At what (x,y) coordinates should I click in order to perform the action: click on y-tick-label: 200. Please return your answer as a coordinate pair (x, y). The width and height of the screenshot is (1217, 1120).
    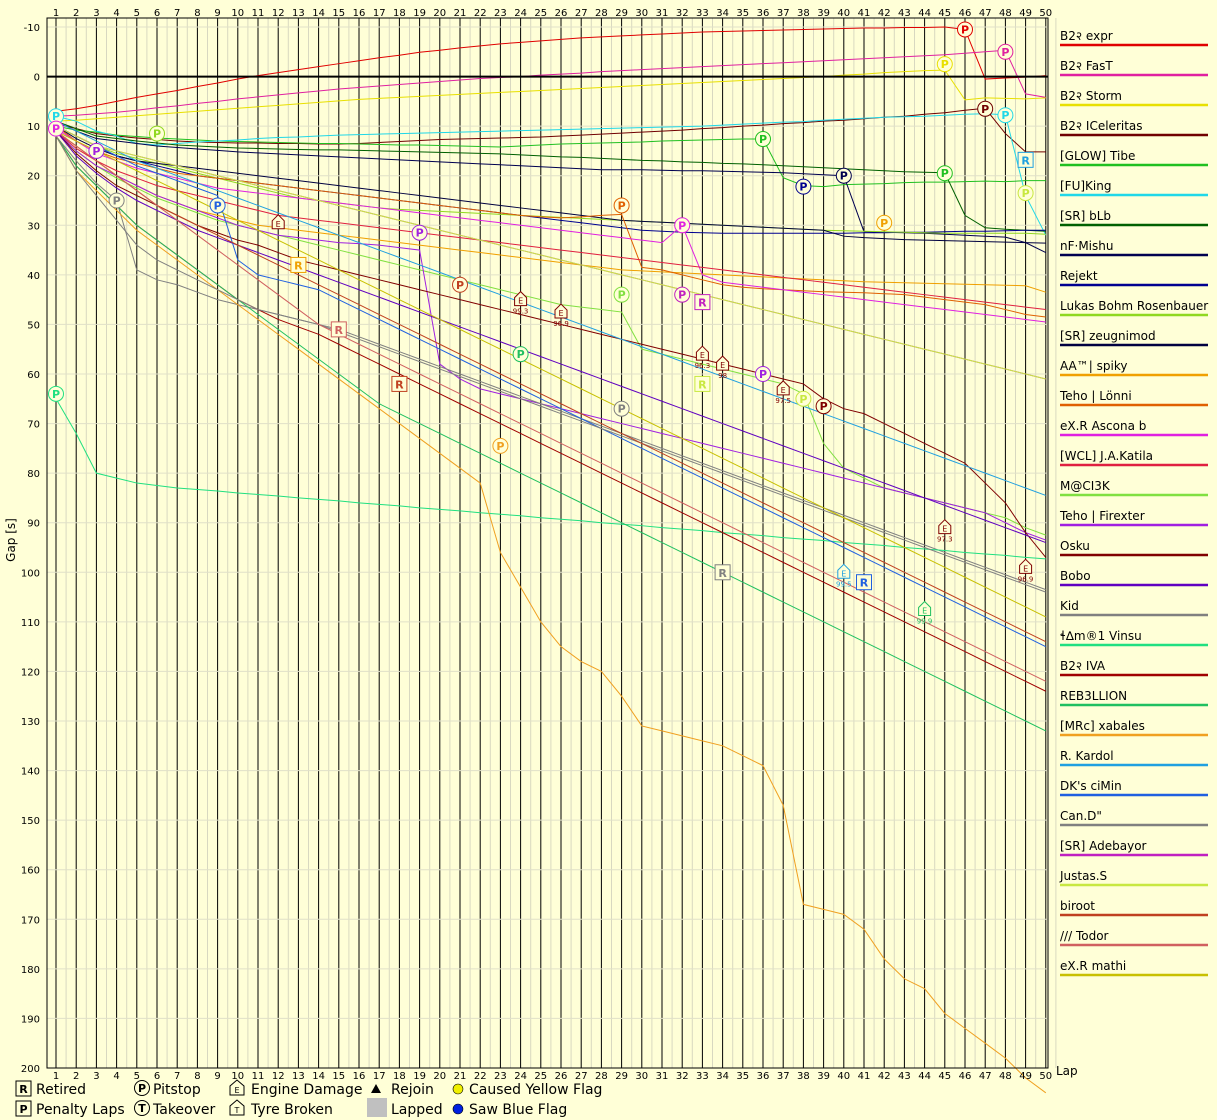
    Looking at the image, I should click on (30, 1069).